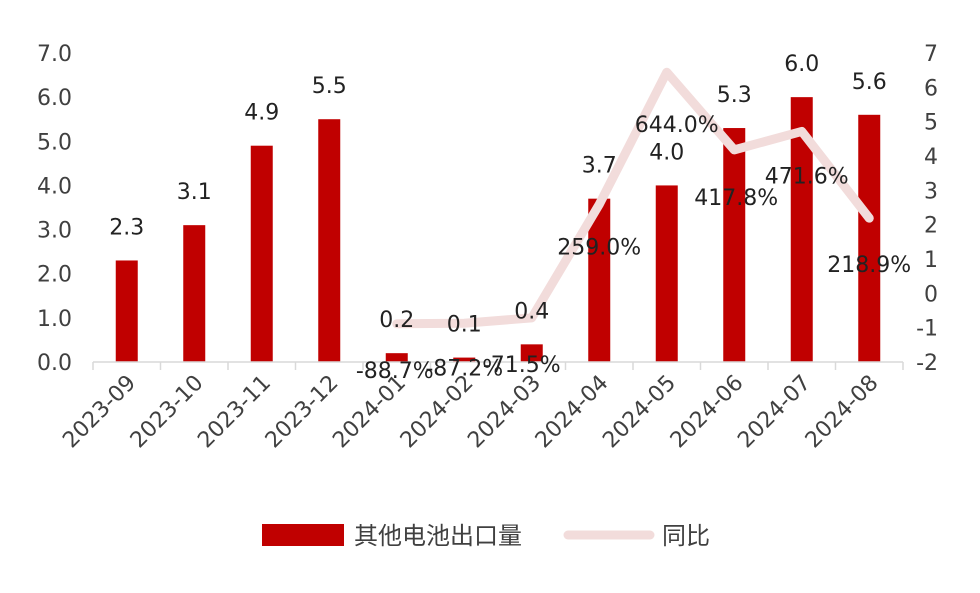  I want to click on right-y-tick-label: 6, so click(931, 88).